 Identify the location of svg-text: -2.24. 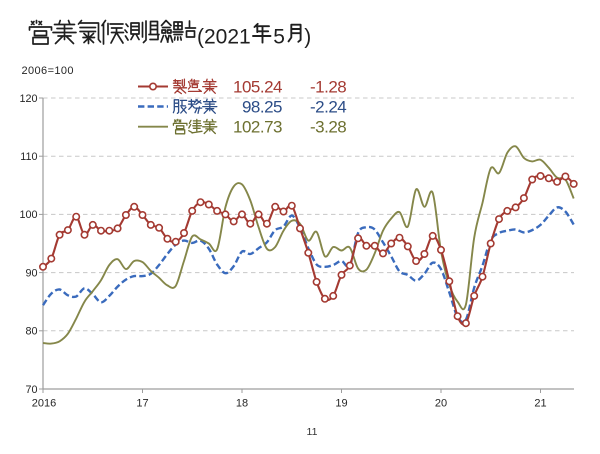
(328, 107).